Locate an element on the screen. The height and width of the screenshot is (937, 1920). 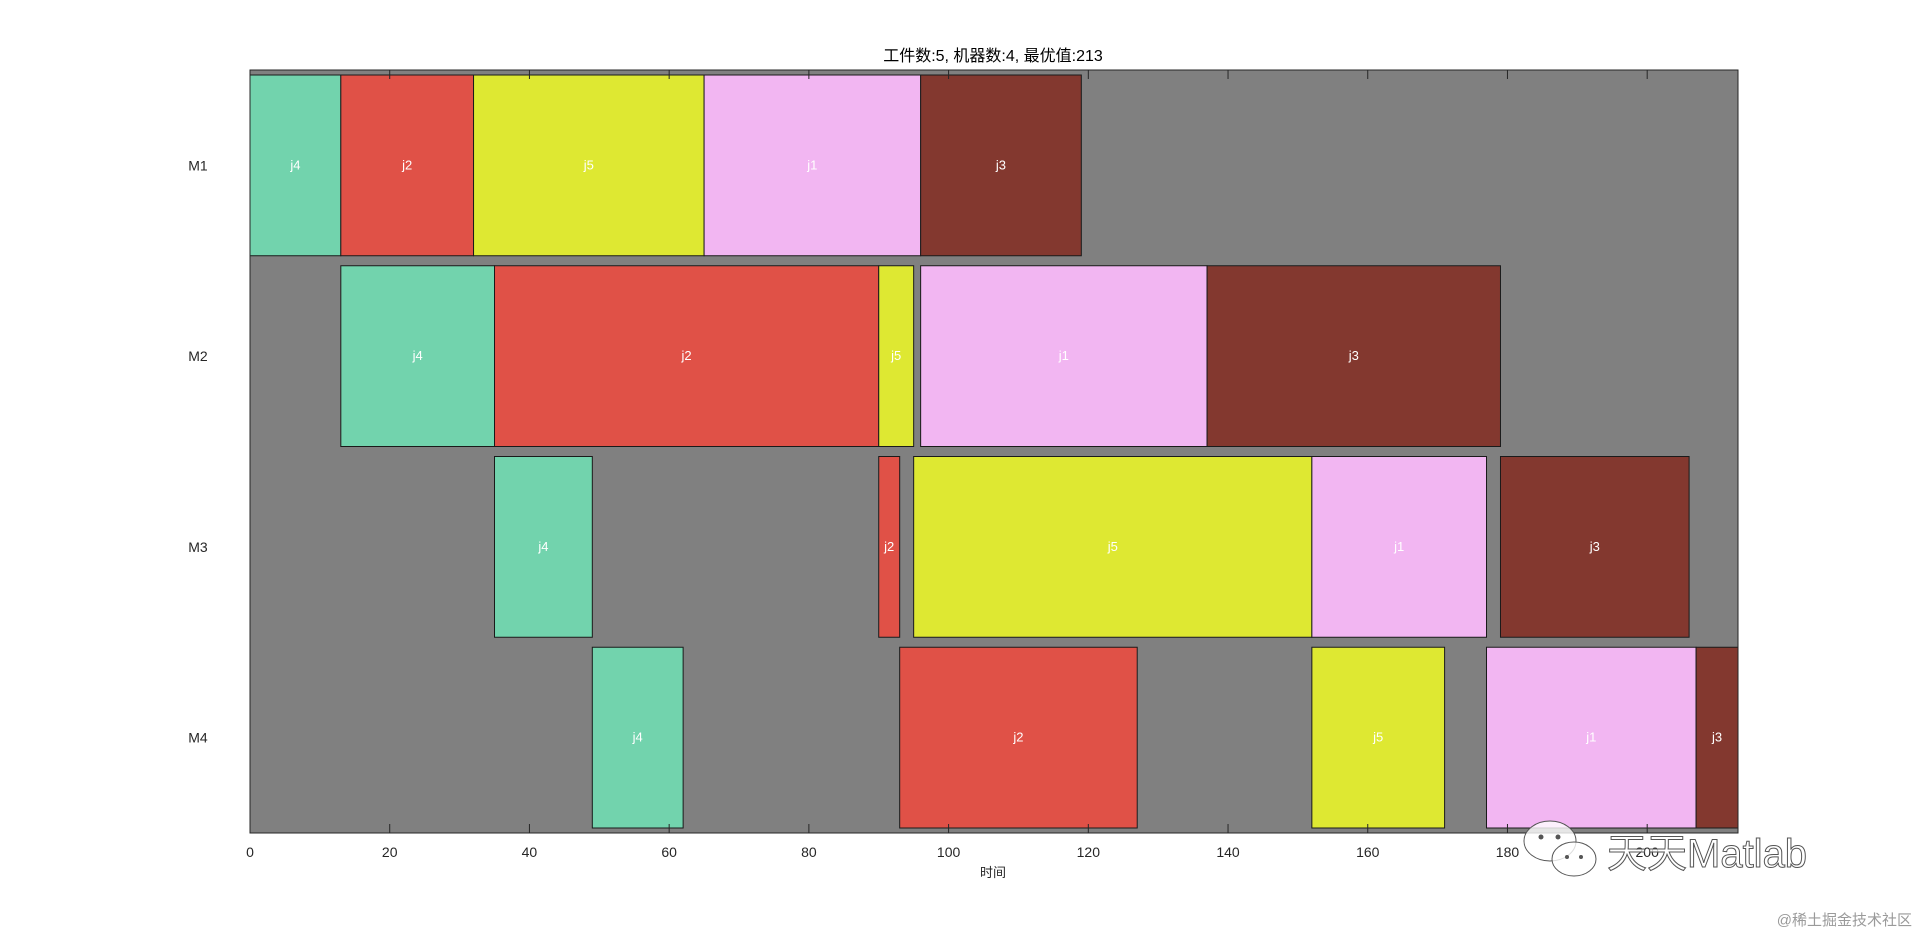
corner-credit: @稀土掘金技术社区 is located at coordinates (1844, 920).